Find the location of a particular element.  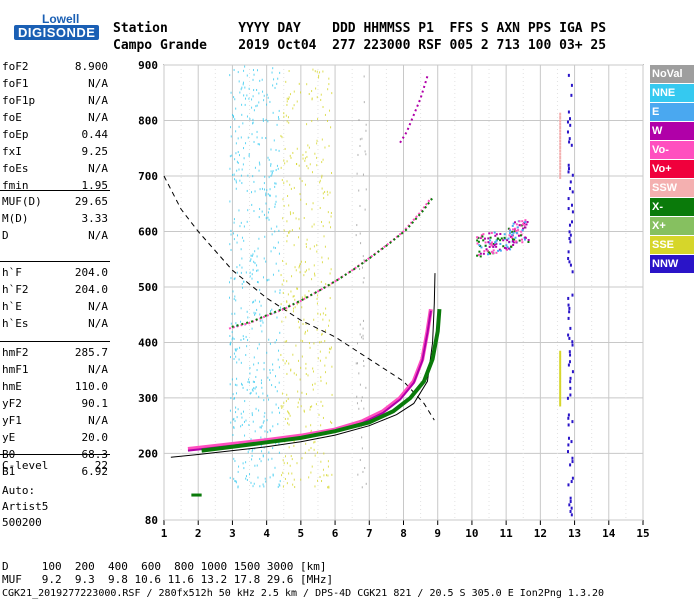

param-key: h`F2 is located at coordinates (15, 289).